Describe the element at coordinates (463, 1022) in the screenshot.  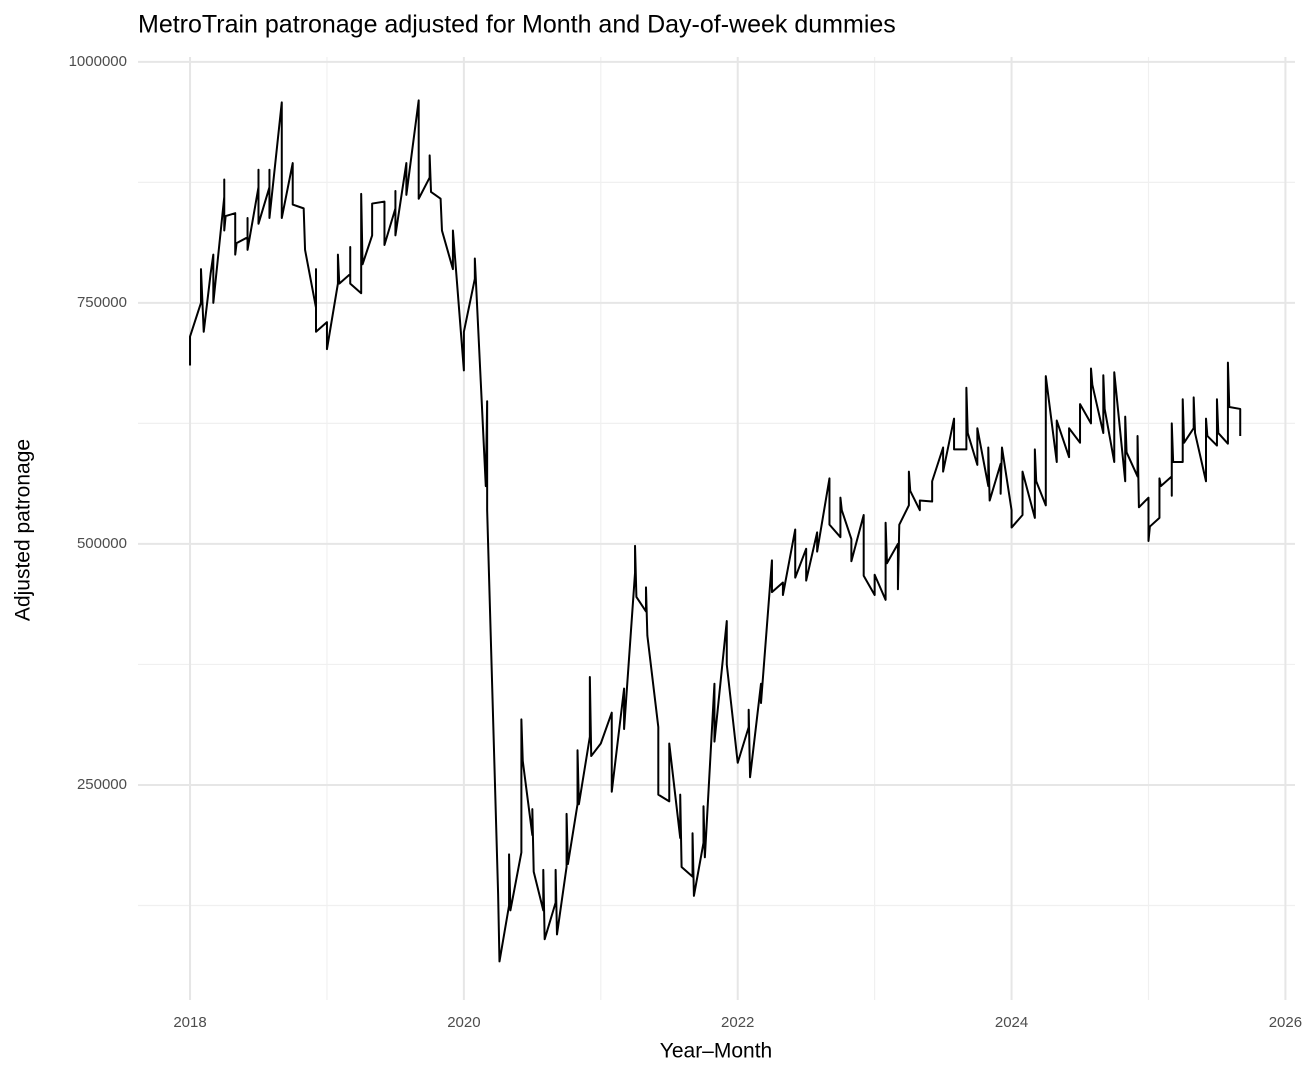
I see `x-tick-label: 2020` at that location.